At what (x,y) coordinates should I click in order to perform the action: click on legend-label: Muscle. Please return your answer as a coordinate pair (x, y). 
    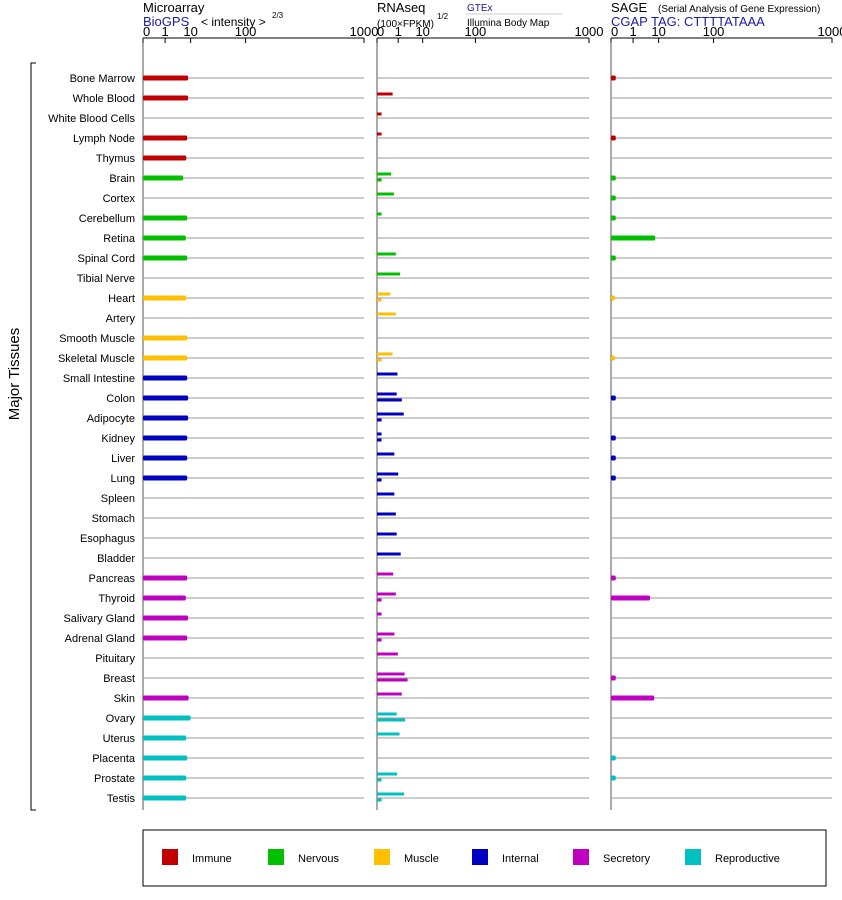
    Looking at the image, I should click on (421, 859).